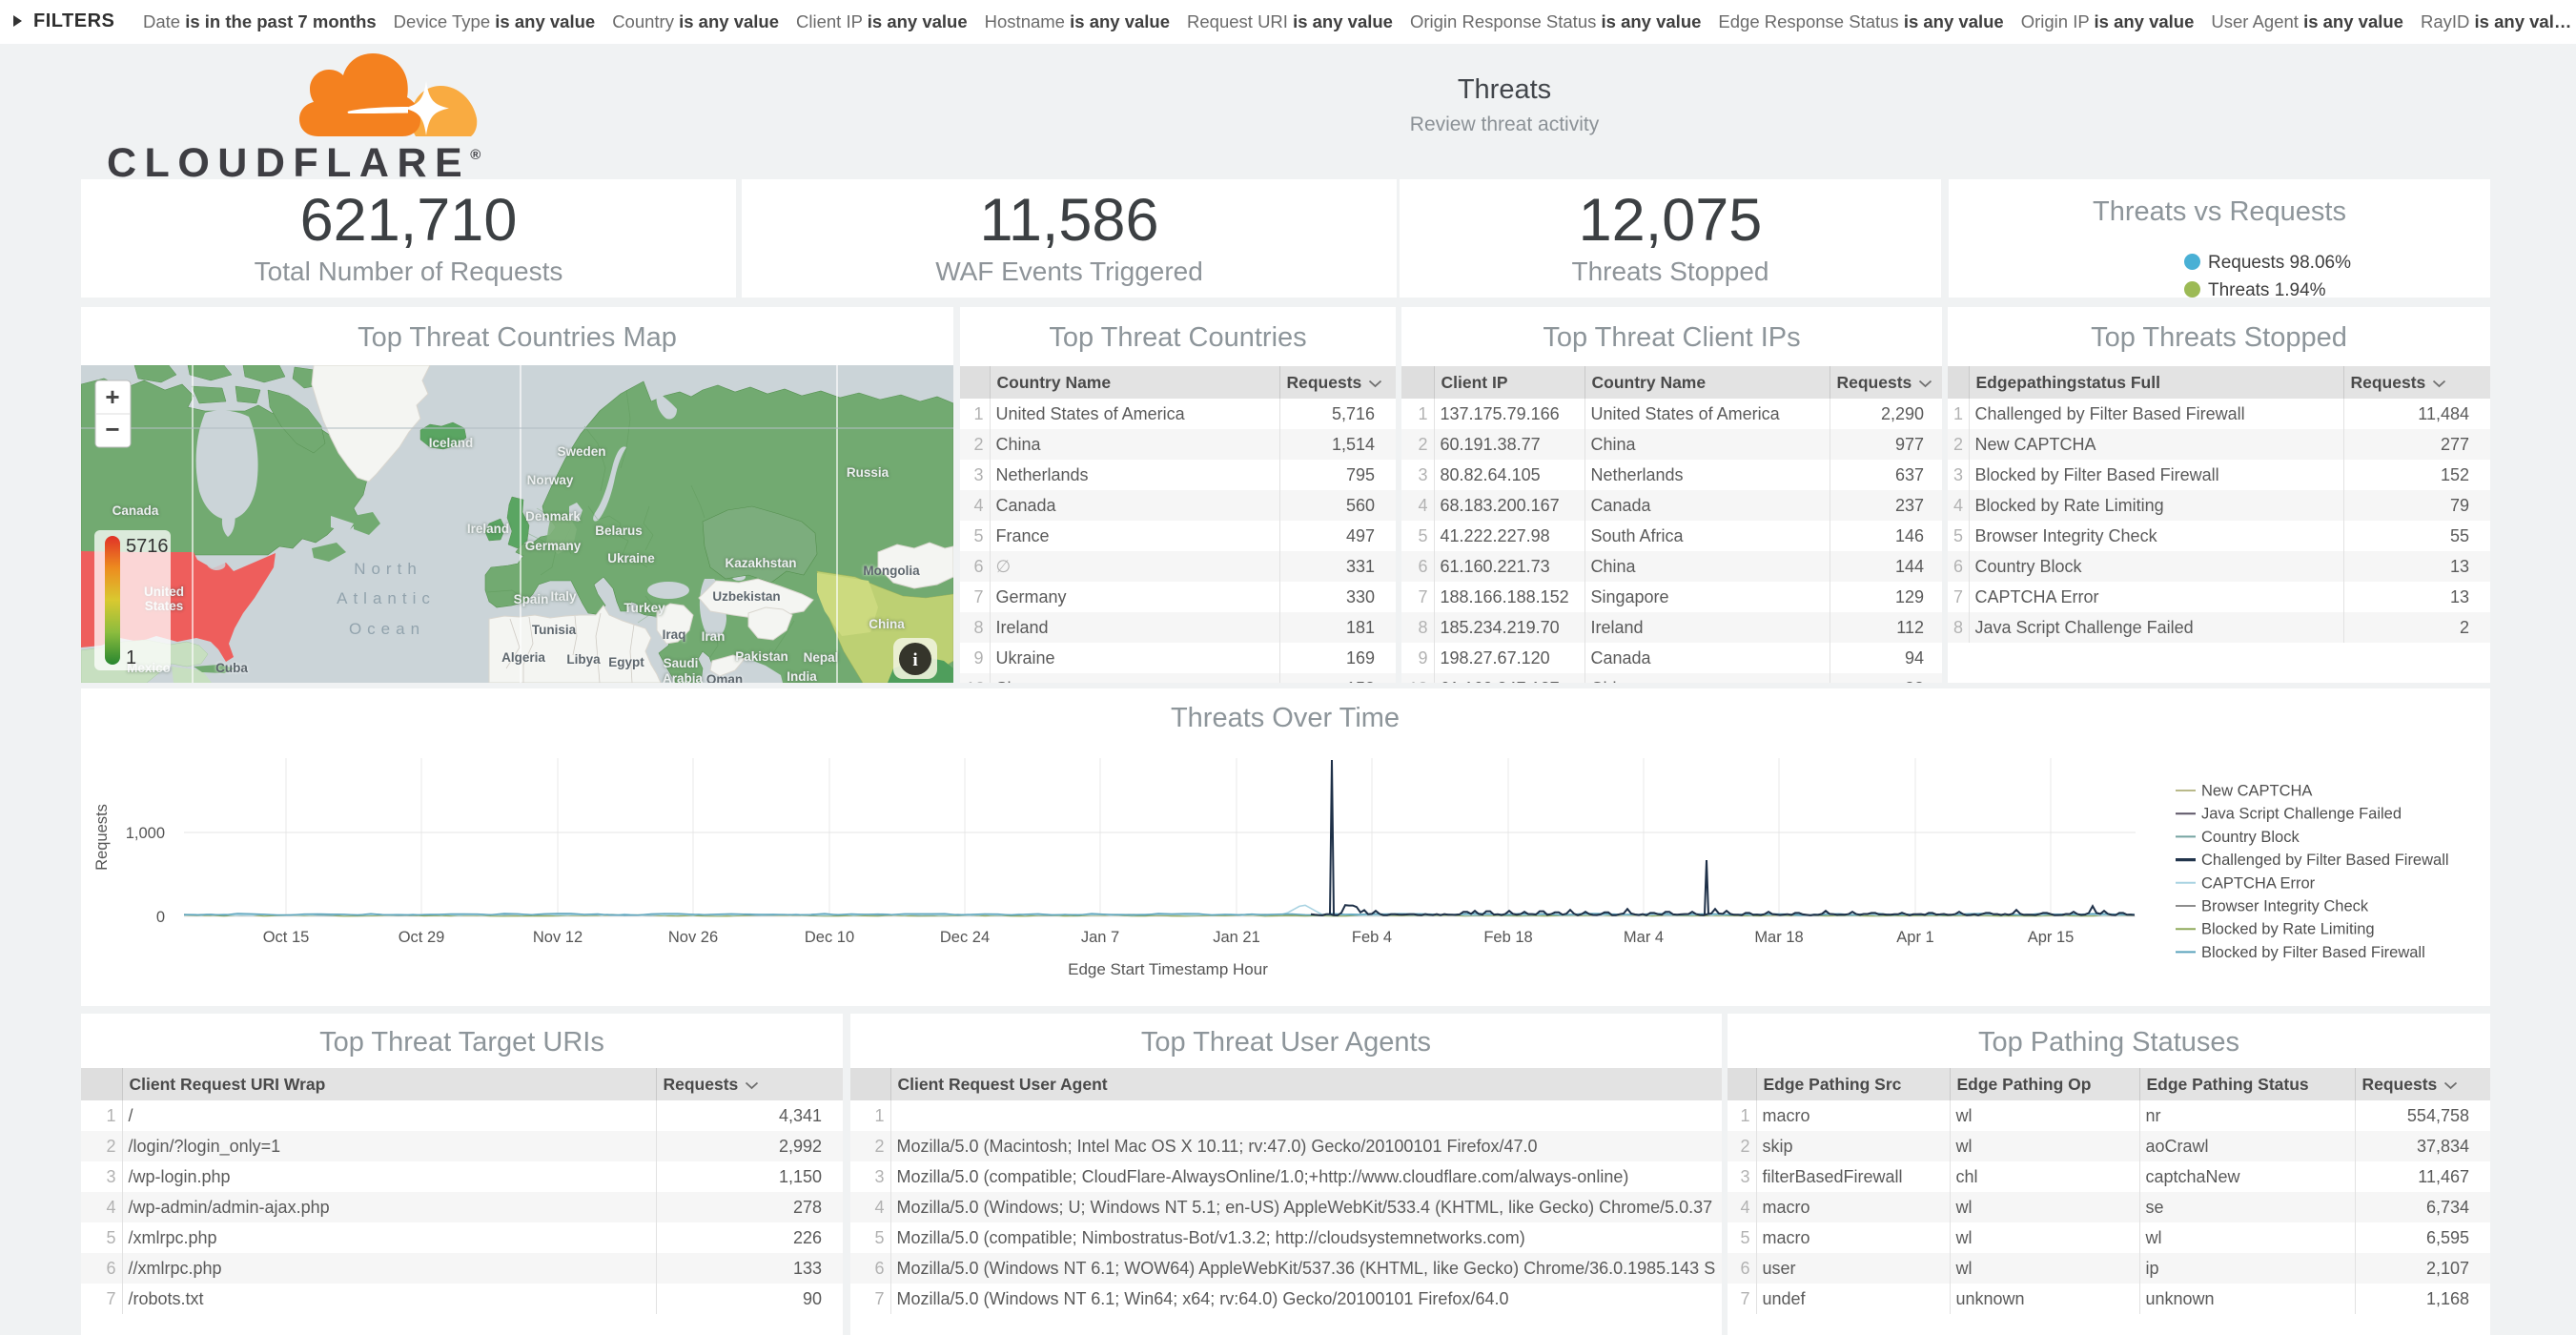 The image size is (2576, 1335). Describe the element at coordinates (631, 558) in the screenshot. I see `svg-text: Ukraine` at that location.